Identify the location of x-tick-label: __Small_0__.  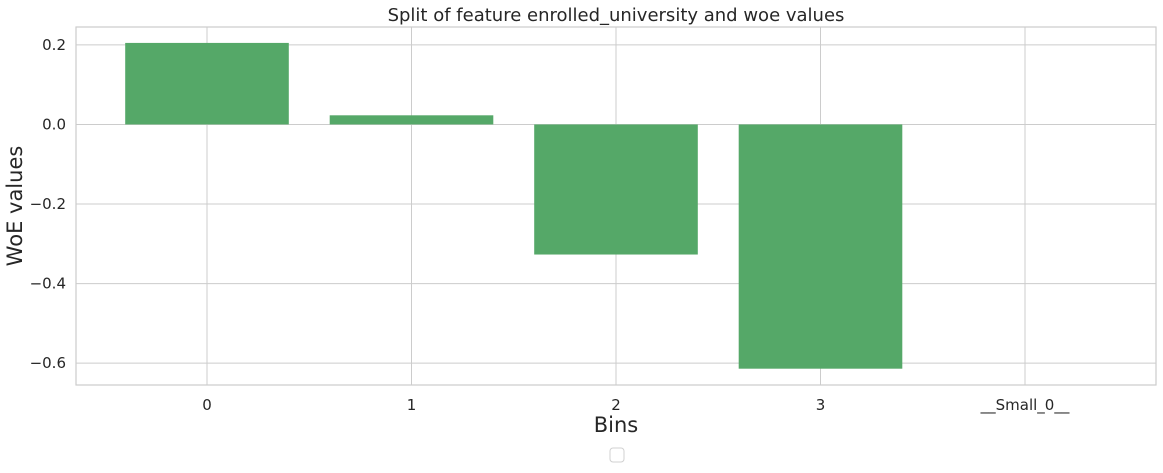
(1025, 405).